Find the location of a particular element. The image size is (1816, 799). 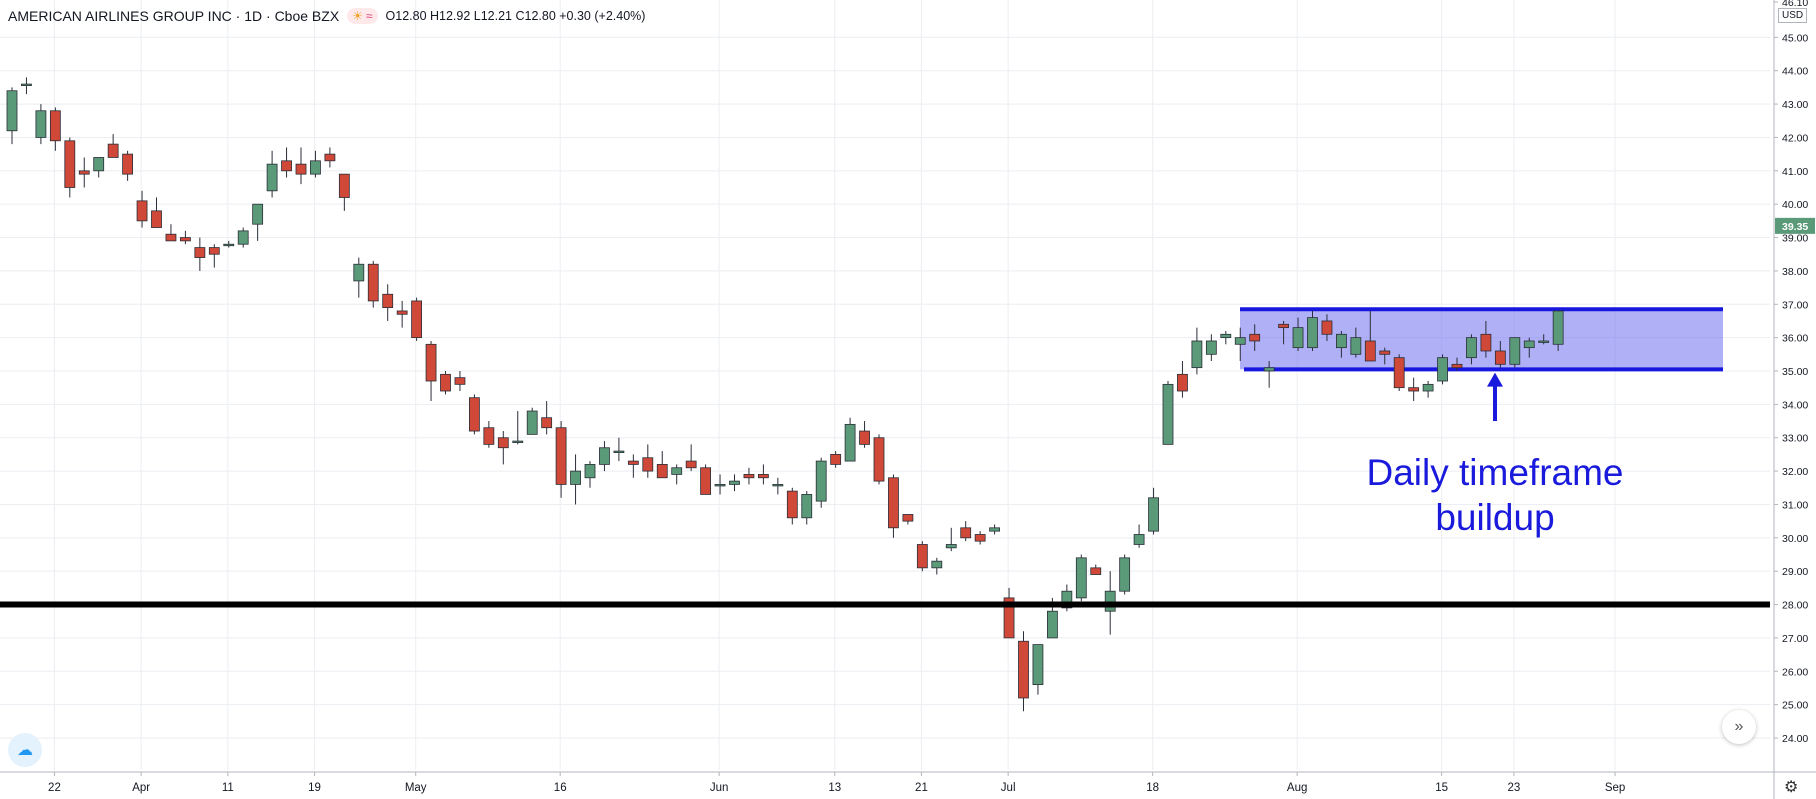

annotation-line-2: buildup is located at coordinates (1494, 517).